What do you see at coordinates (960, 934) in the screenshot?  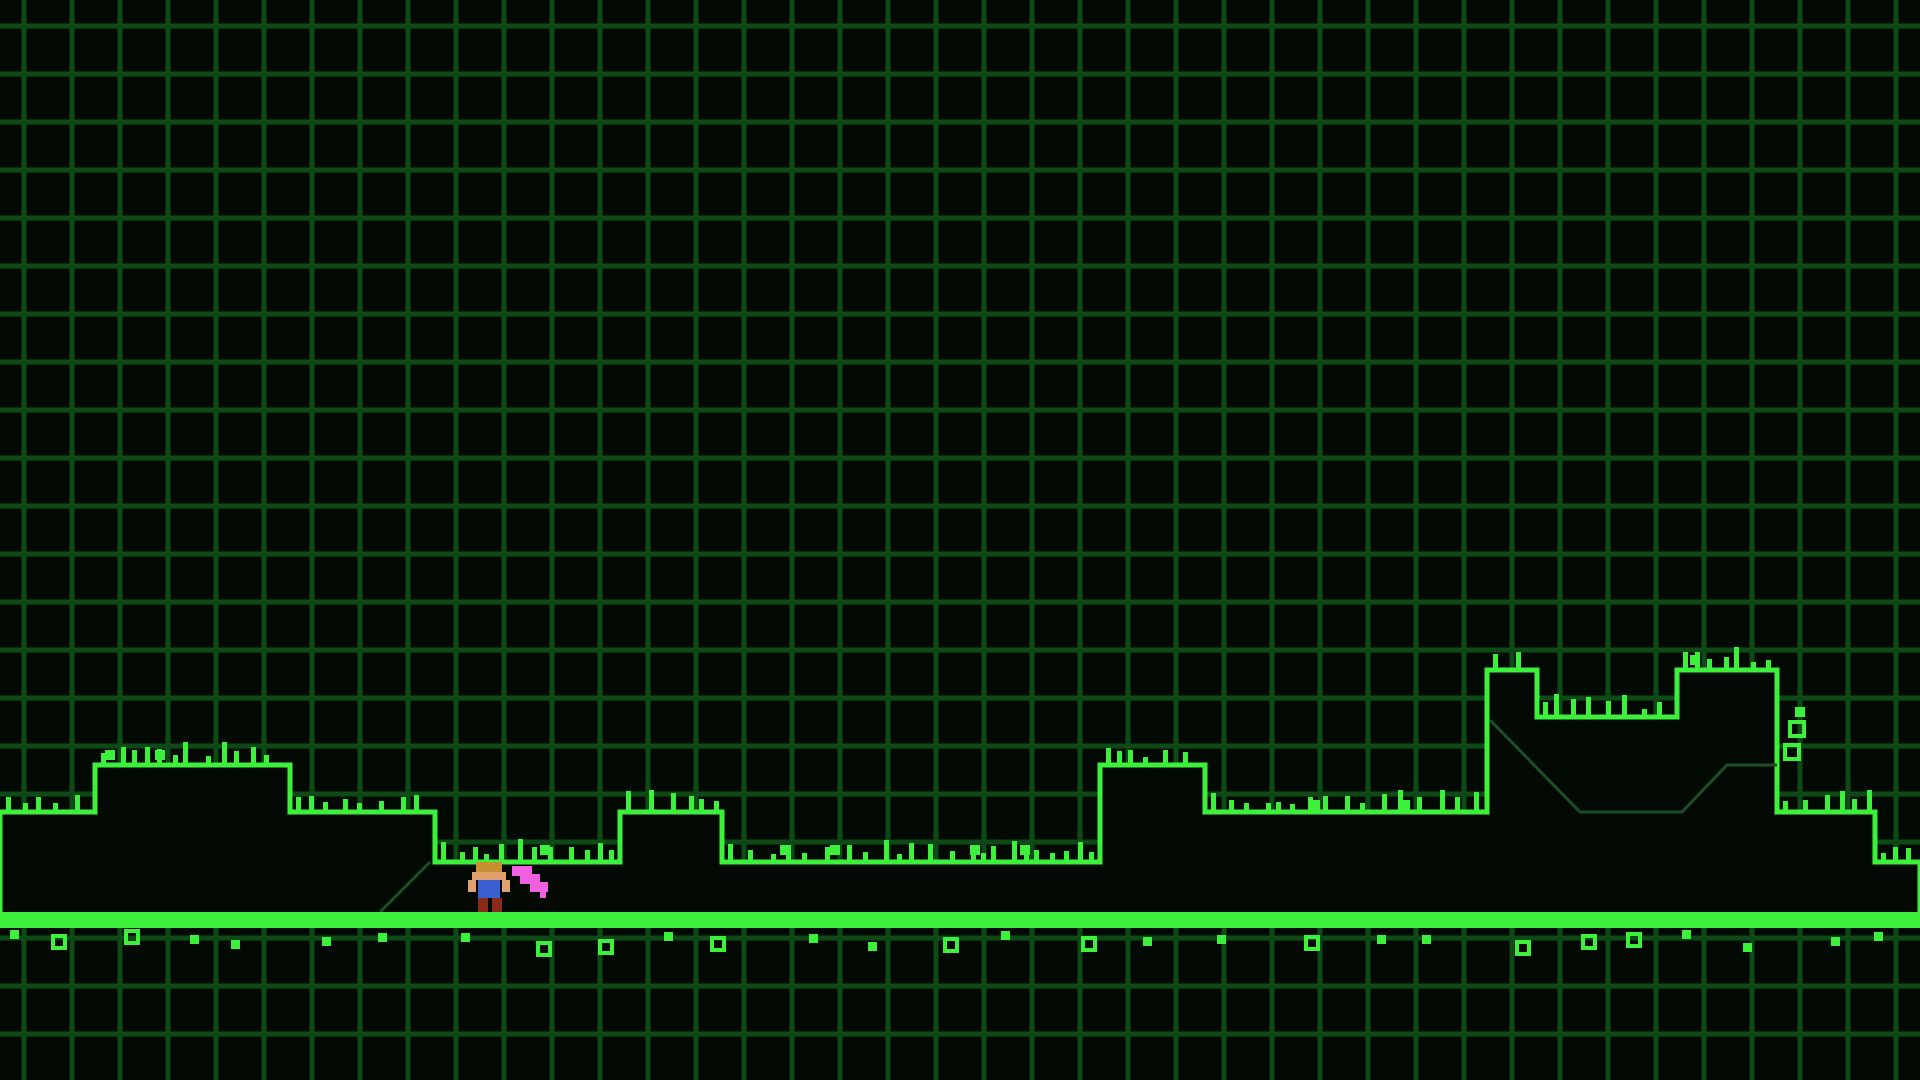 I see `ground-strip` at bounding box center [960, 934].